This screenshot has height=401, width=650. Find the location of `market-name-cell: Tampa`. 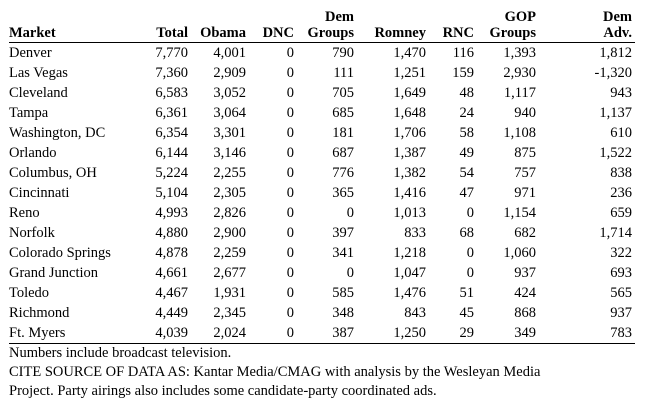

market-name-cell: Tampa is located at coordinates (29, 113).